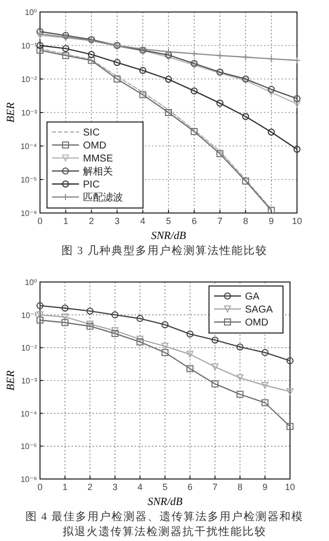  What do you see at coordinates (98, 159) in the screenshot?
I see `legend-label: MMSE` at bounding box center [98, 159].